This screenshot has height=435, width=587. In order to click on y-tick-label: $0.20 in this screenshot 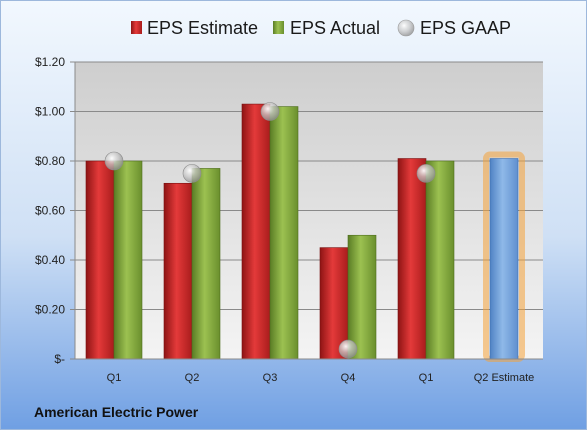, I will do `click(50, 310)`.